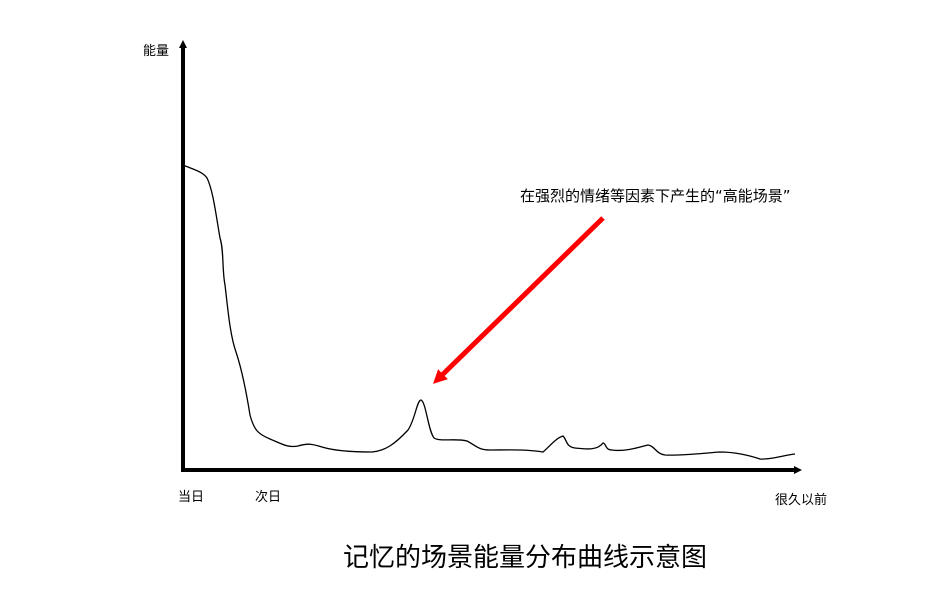  Describe the element at coordinates (518, 300) in the screenshot. I see `annotation-arrow` at that location.